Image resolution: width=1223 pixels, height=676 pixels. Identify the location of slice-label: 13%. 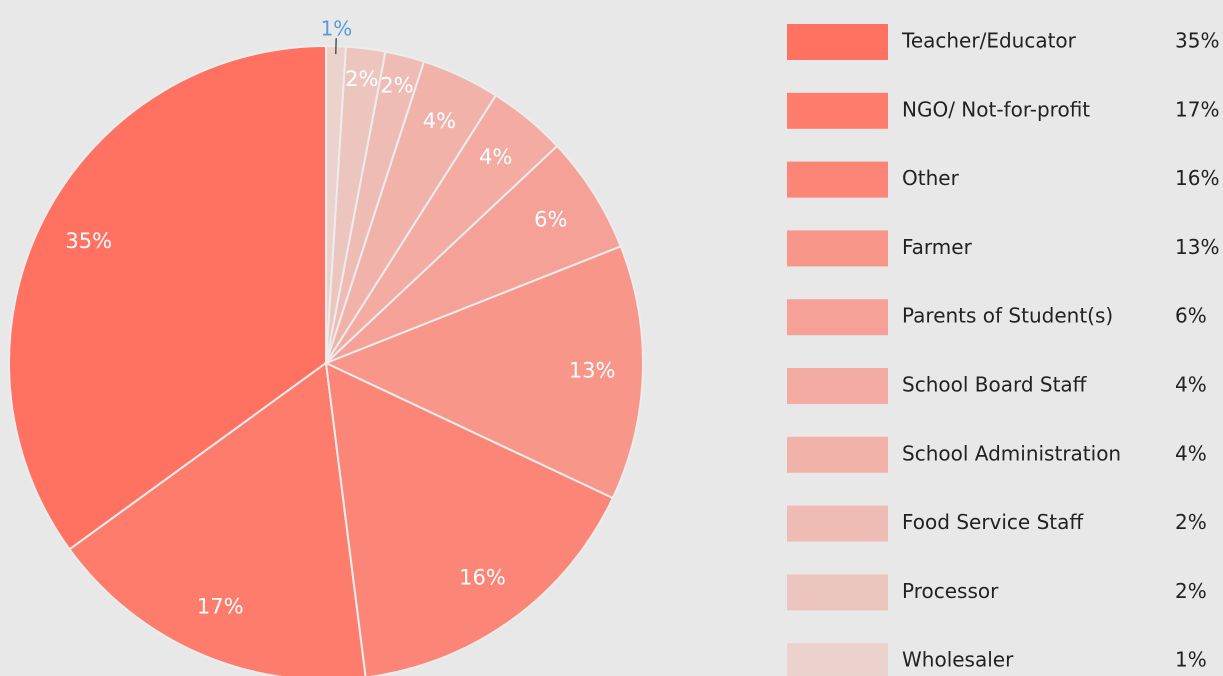
(592, 370).